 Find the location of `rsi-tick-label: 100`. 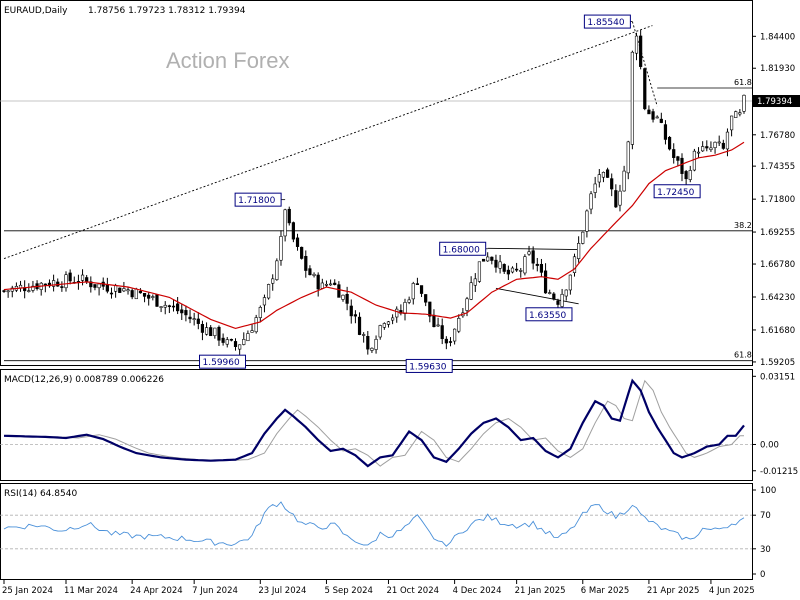

rsi-tick-label: 100 is located at coordinates (768, 491).